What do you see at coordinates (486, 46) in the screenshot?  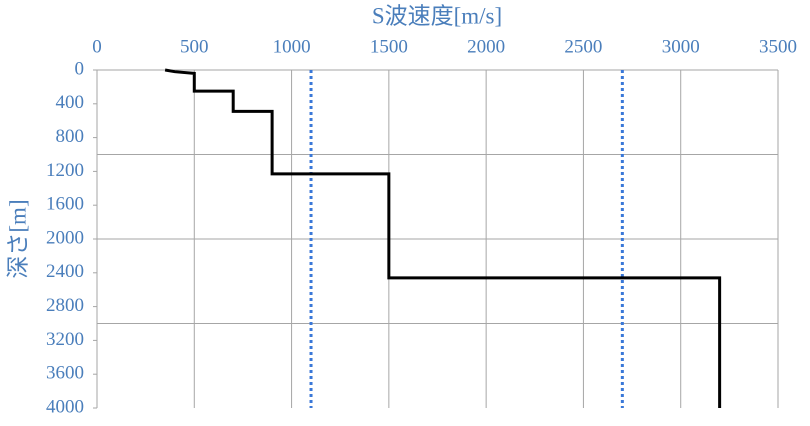 I see `x-tick-label: 2000` at bounding box center [486, 46].